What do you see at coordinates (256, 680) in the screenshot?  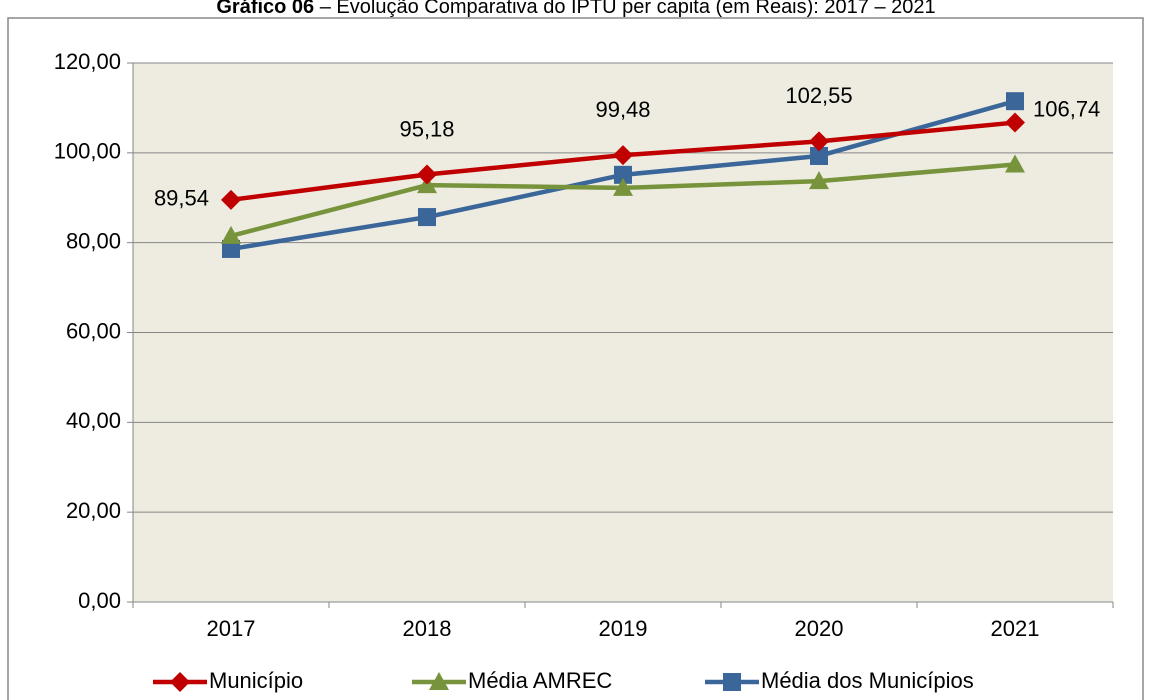 I see `legend-label: Município` at bounding box center [256, 680].